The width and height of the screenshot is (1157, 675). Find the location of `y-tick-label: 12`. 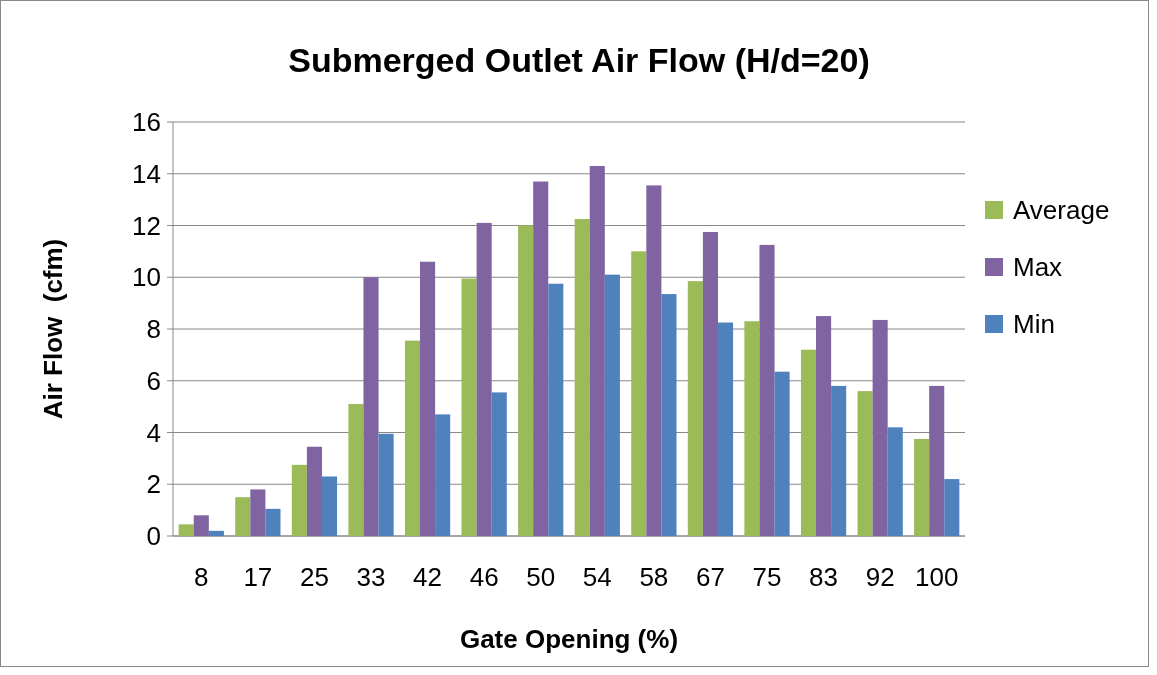

y-tick-label: 12 is located at coordinates (146, 225).